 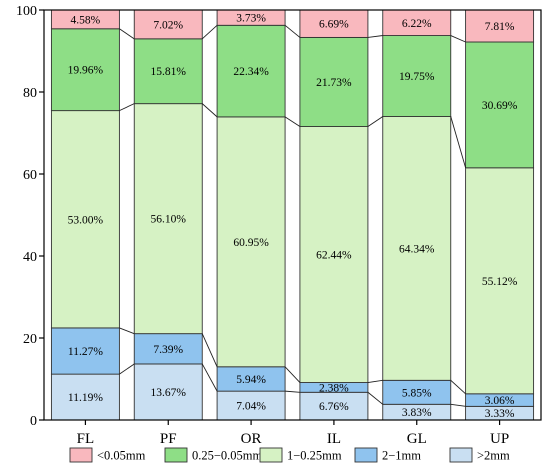 I want to click on data-label: 7.81%, so click(x=500, y=27).